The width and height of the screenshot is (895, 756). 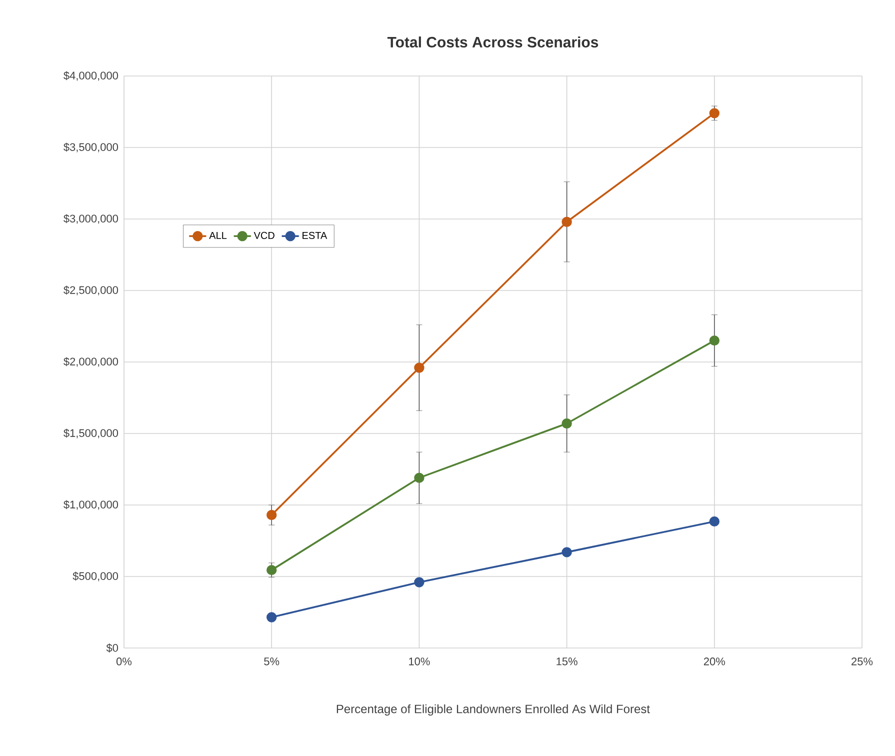 What do you see at coordinates (567, 662) in the screenshot?
I see `x-tick-label: 15%` at bounding box center [567, 662].